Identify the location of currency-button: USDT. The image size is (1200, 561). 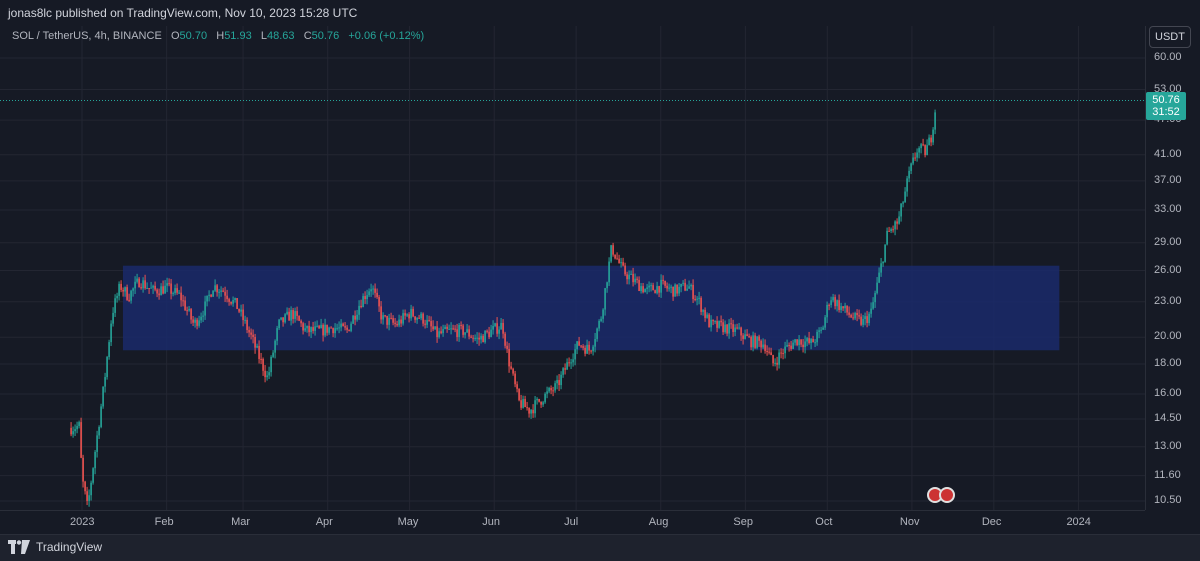
(1170, 37).